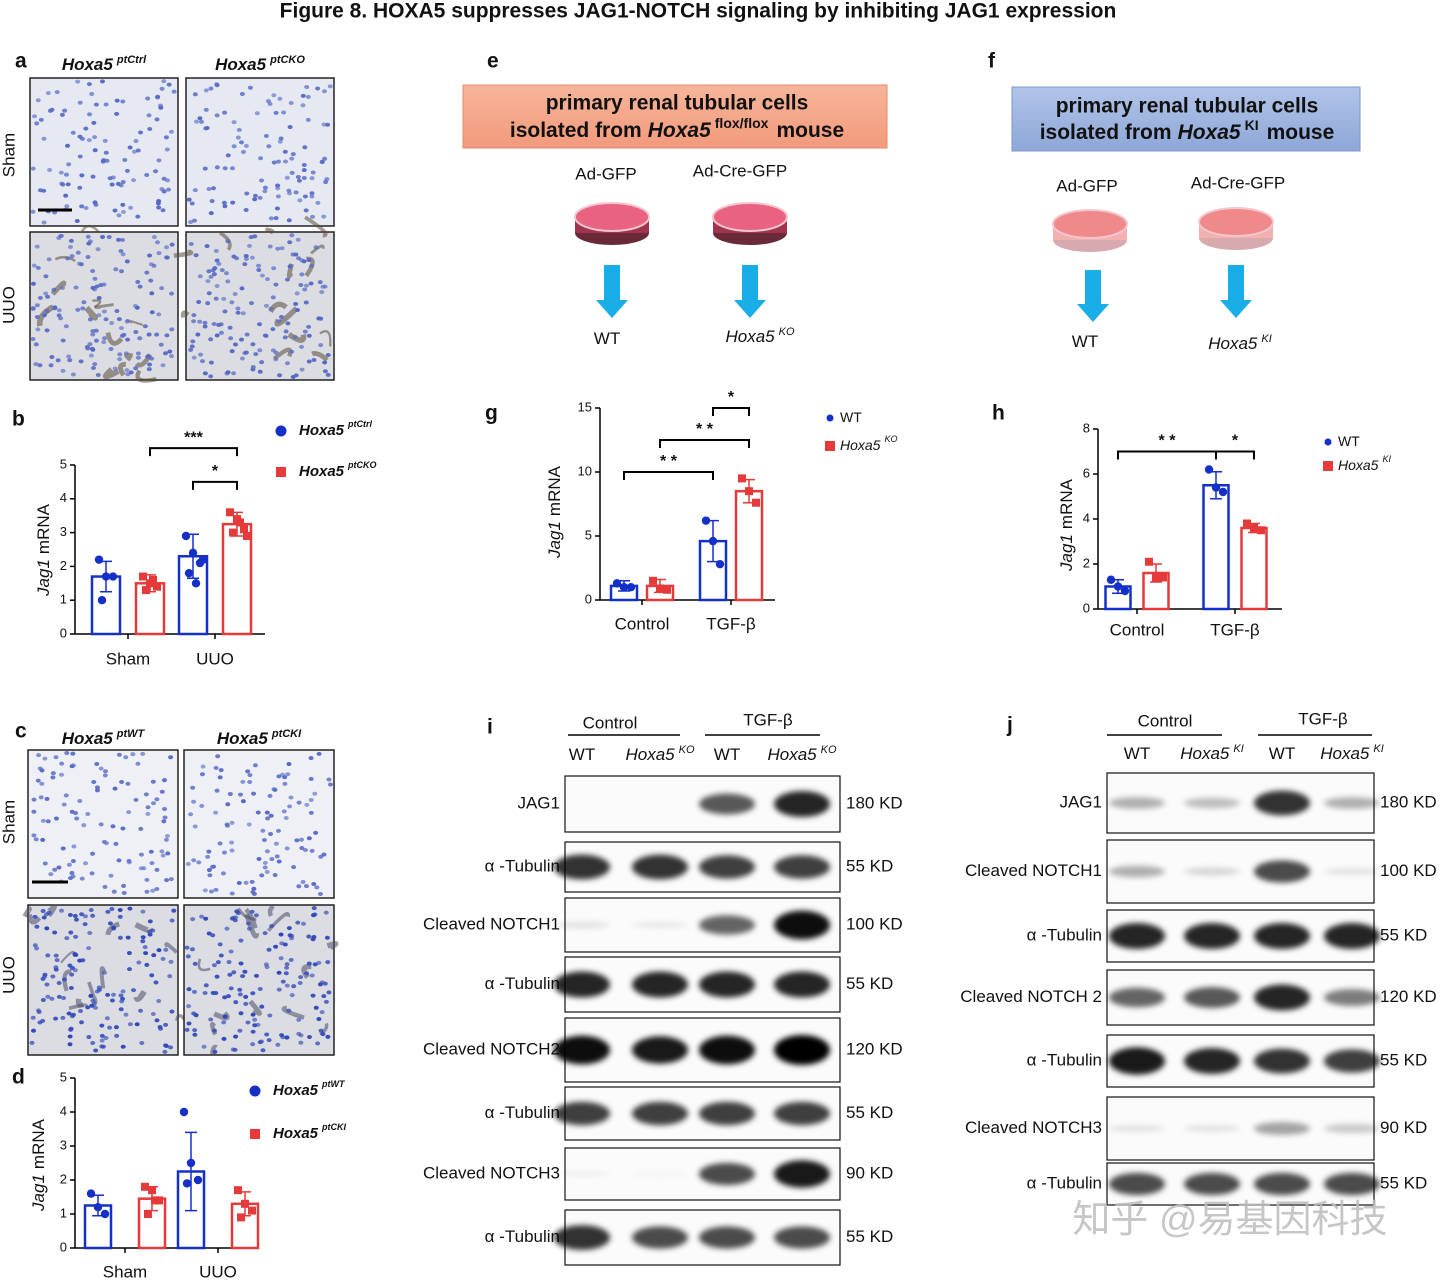 The height and width of the screenshot is (1280, 1440). What do you see at coordinates (38, 1165) in the screenshot?
I see `y-axis-label: Jag1 mRNA` at bounding box center [38, 1165].